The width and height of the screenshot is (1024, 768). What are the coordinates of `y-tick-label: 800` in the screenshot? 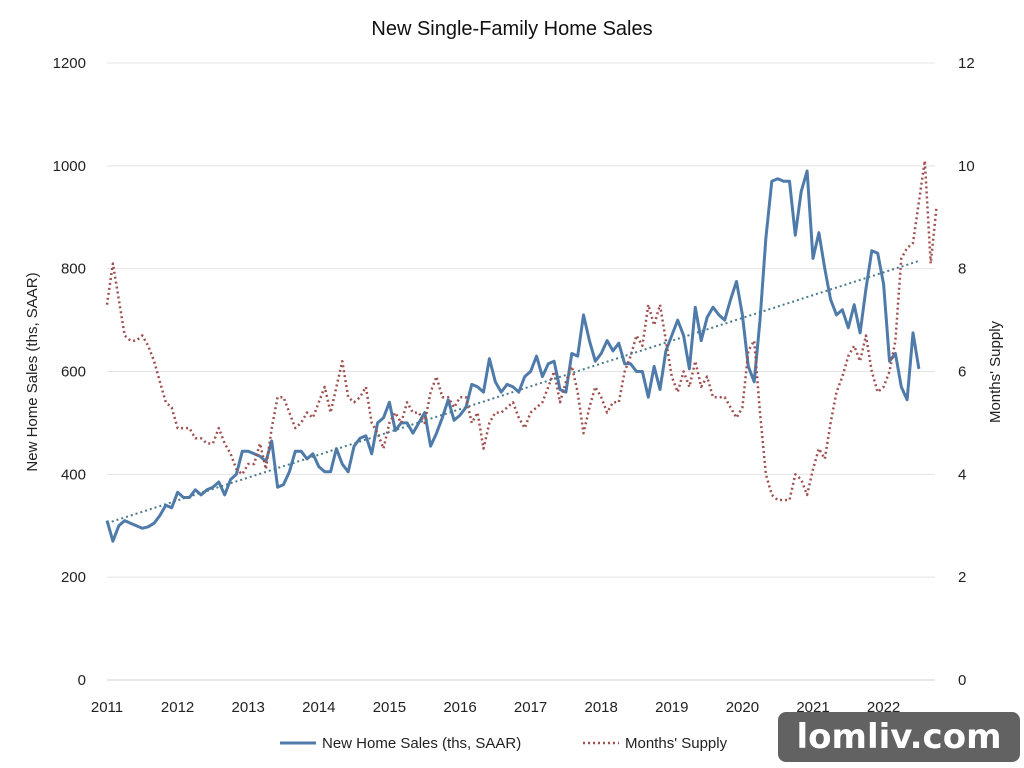 It's located at (73, 269).